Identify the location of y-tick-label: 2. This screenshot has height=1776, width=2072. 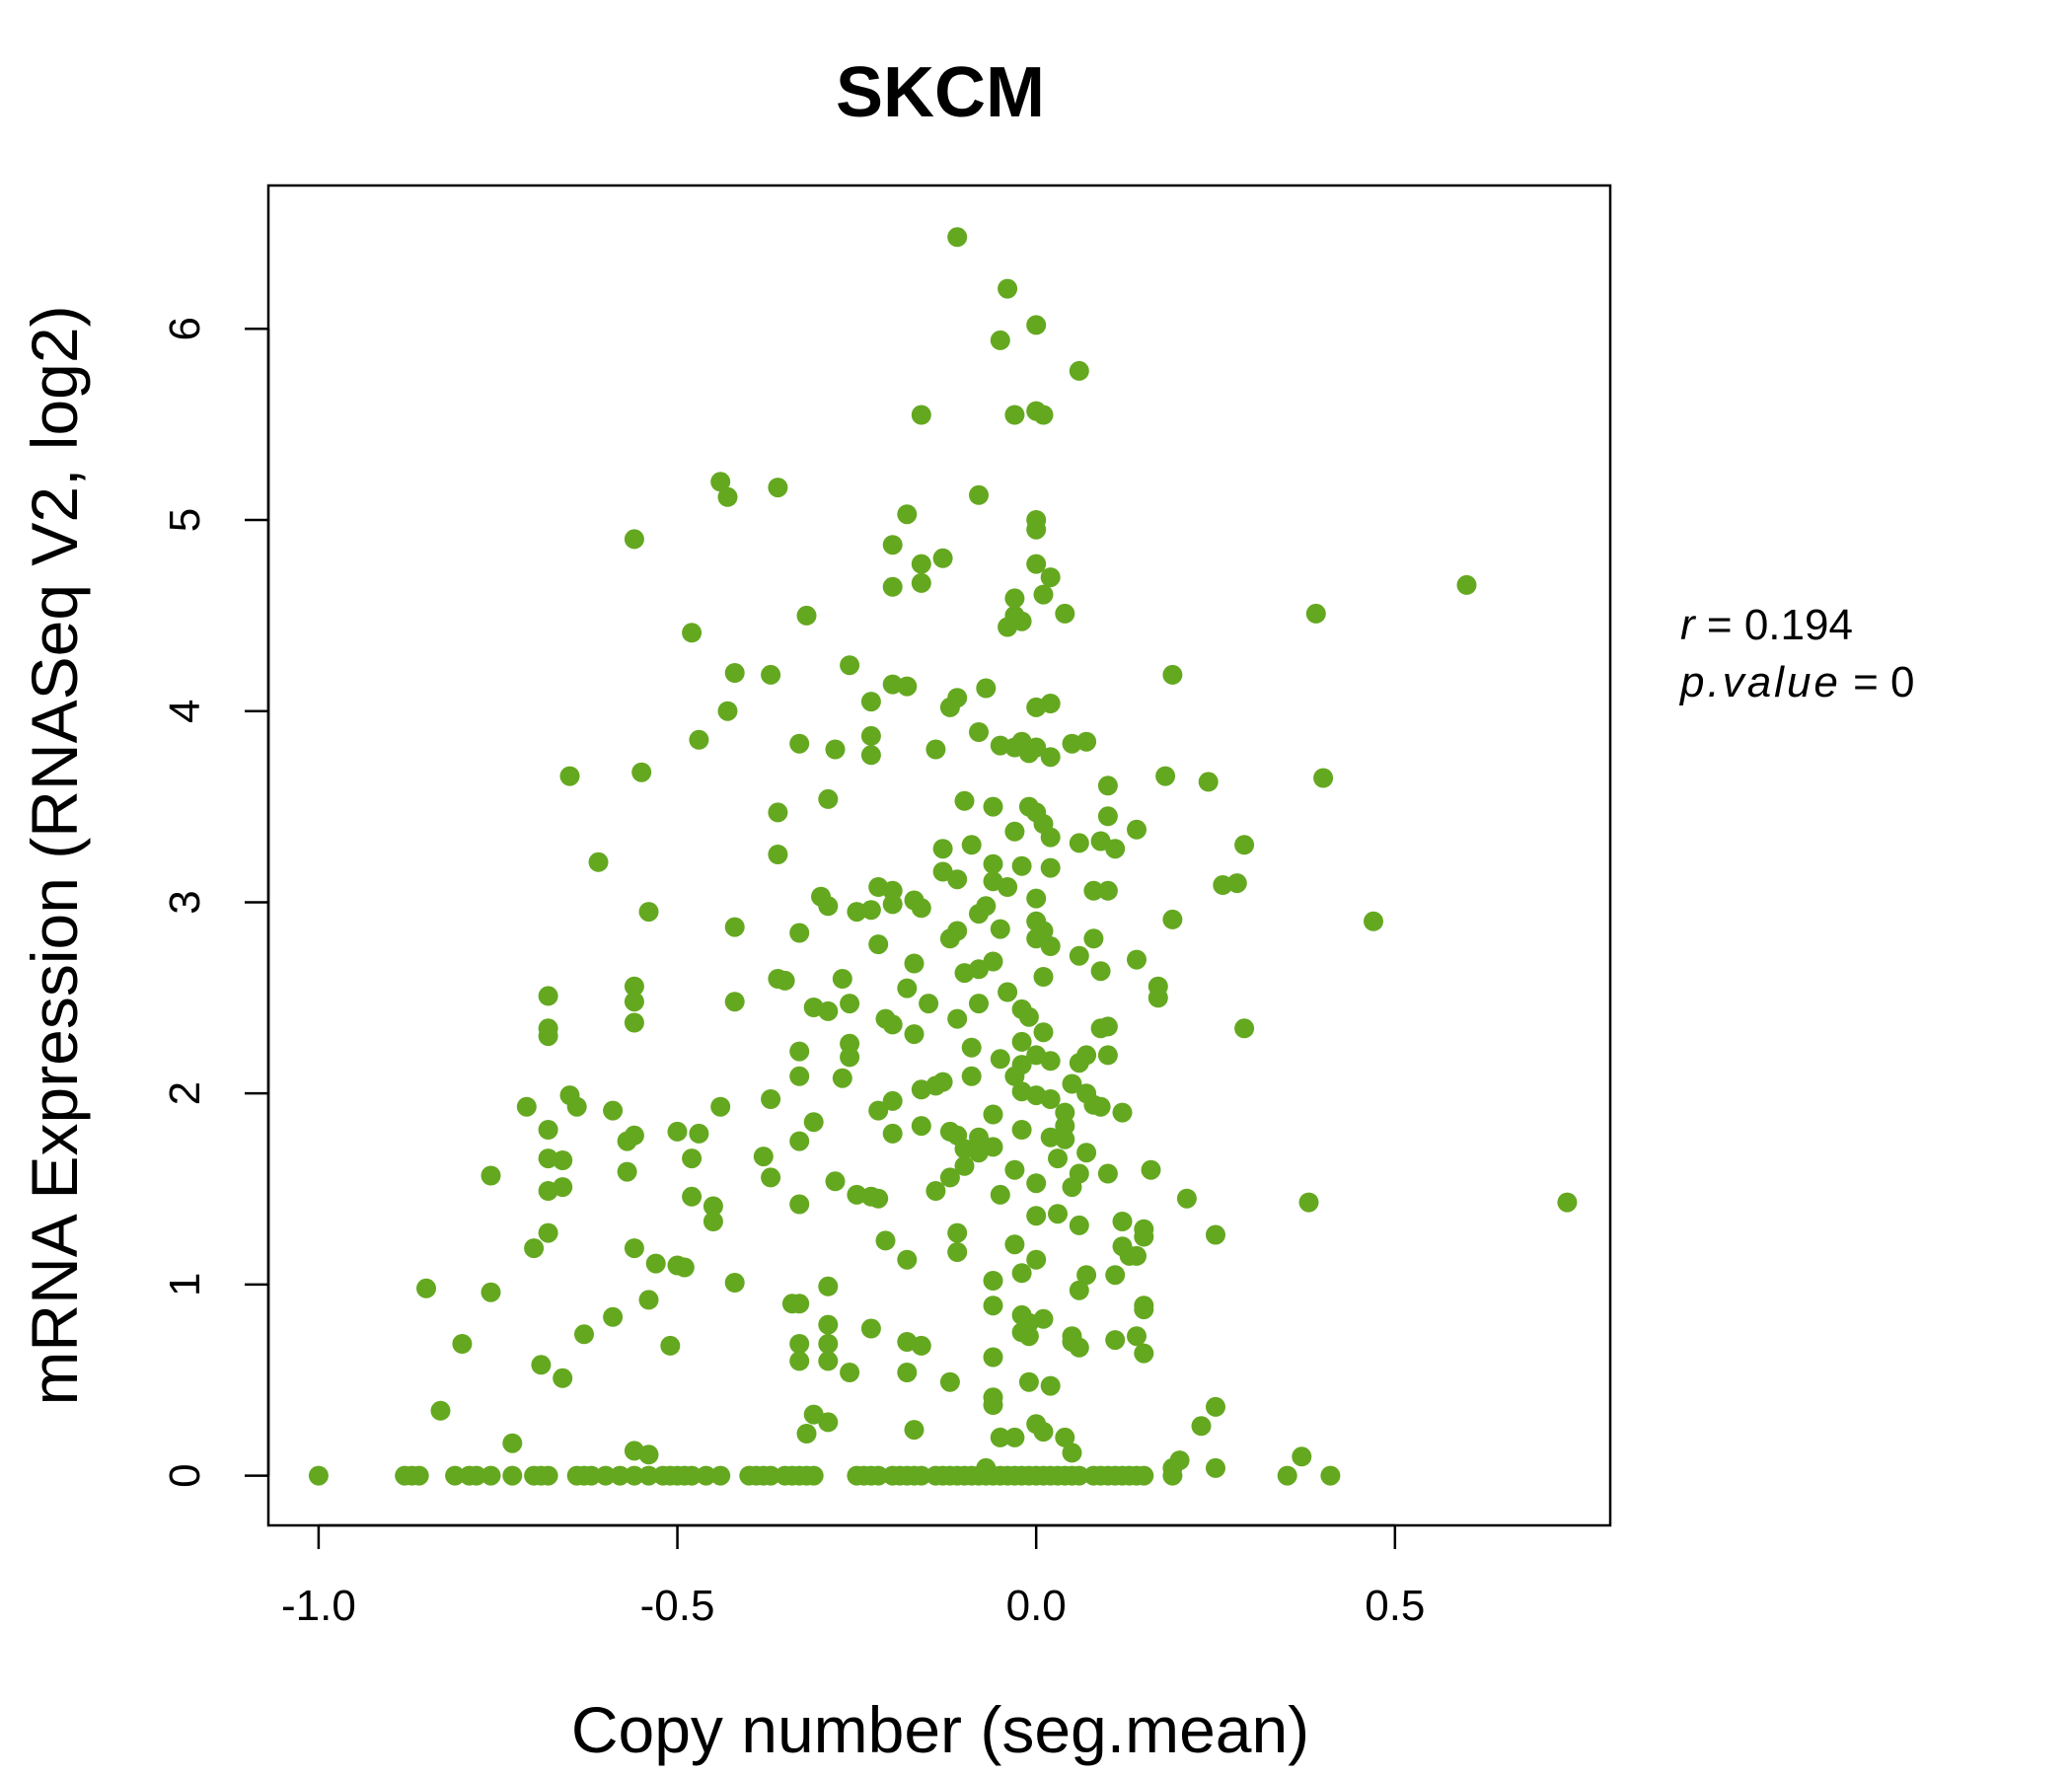
(185, 1093).